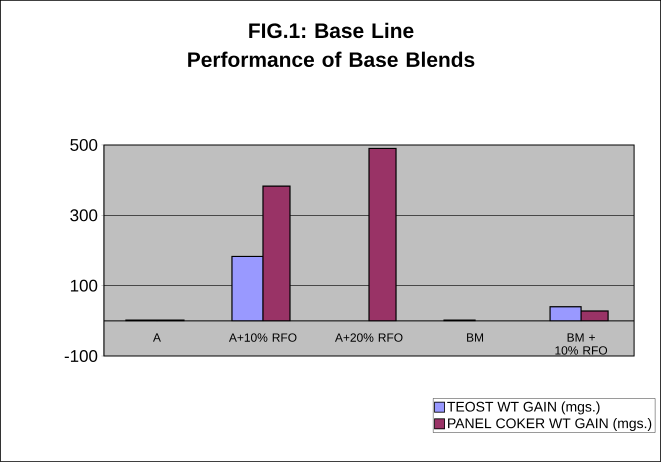 This screenshot has width=661, height=462. I want to click on y-tick-label: 500, so click(84, 144).